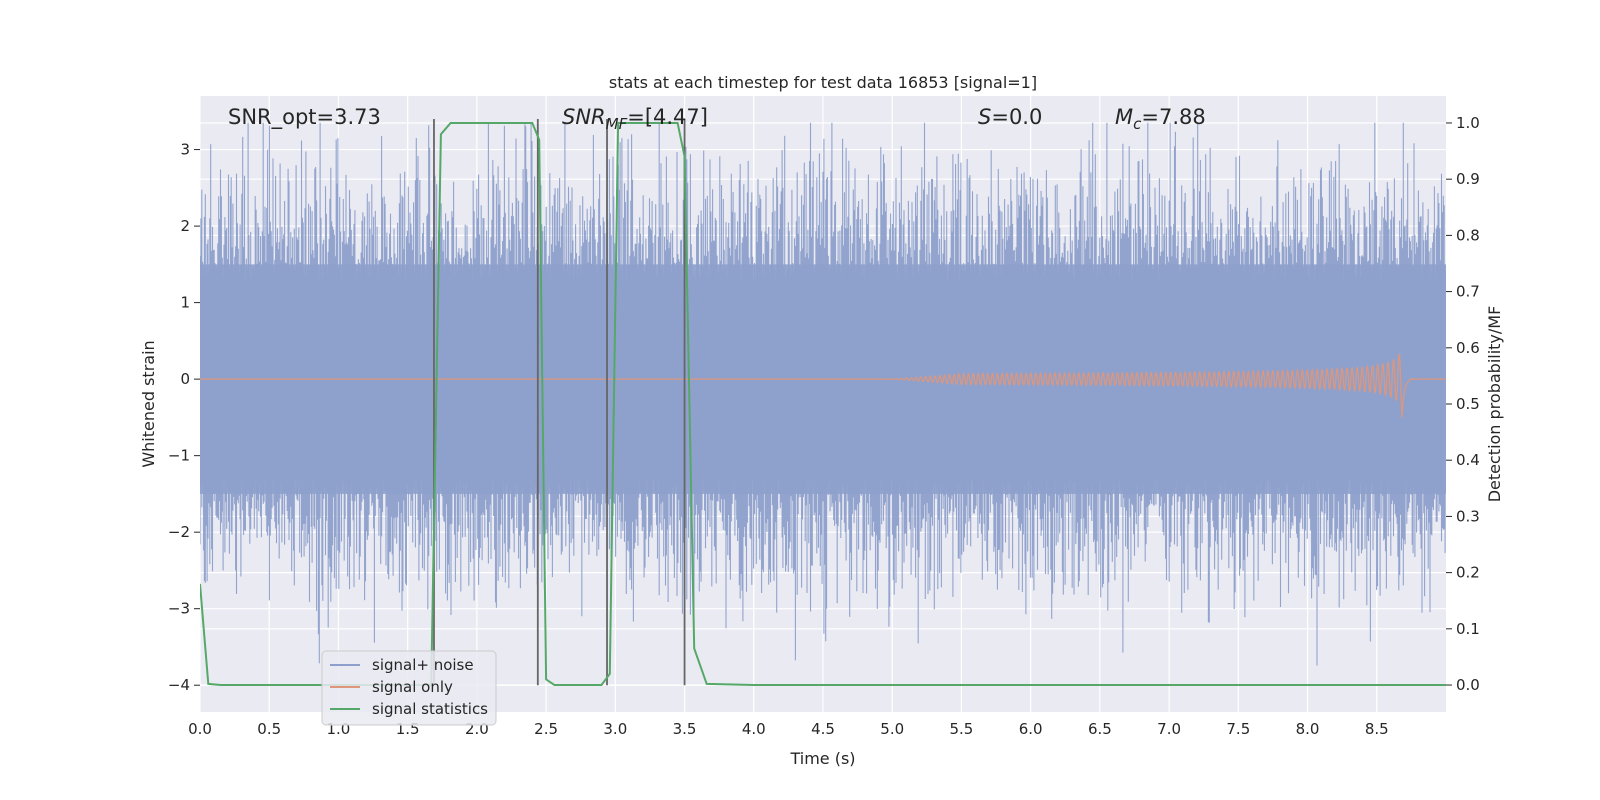 The width and height of the screenshot is (1600, 800). Describe the element at coordinates (185, 226) in the screenshot. I see `y-left-tick-label: 2` at that location.